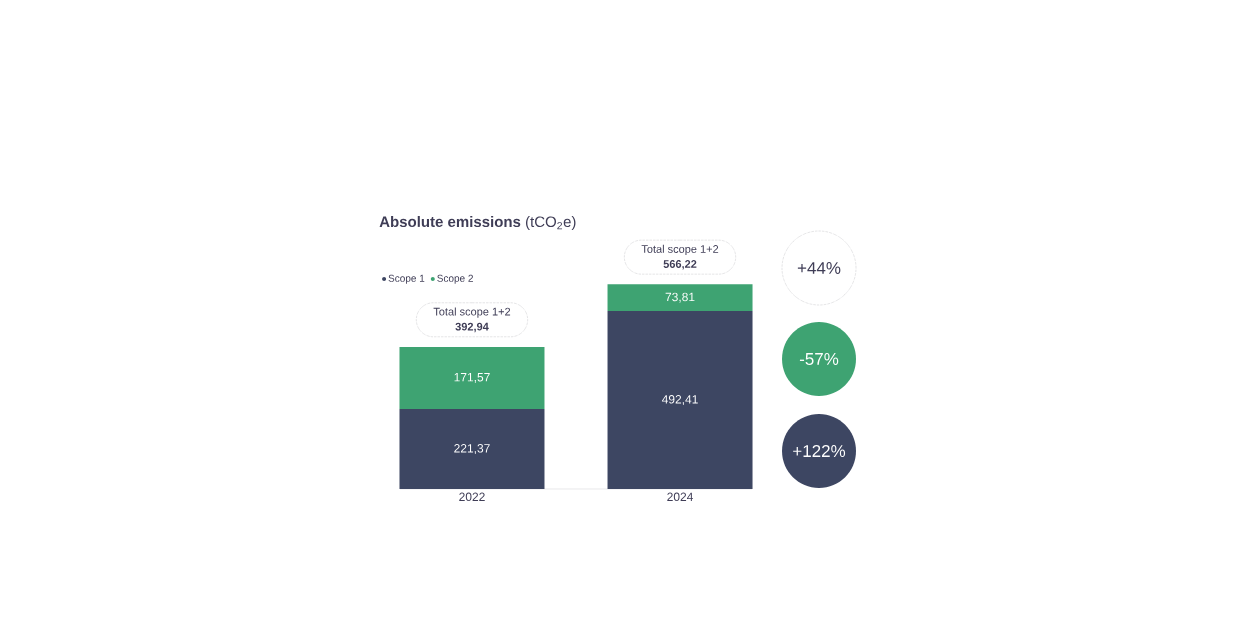 The height and width of the screenshot is (625, 1250). I want to click on chart-title: Absolute emissions (tCO$_{2}$e), so click(477, 223).